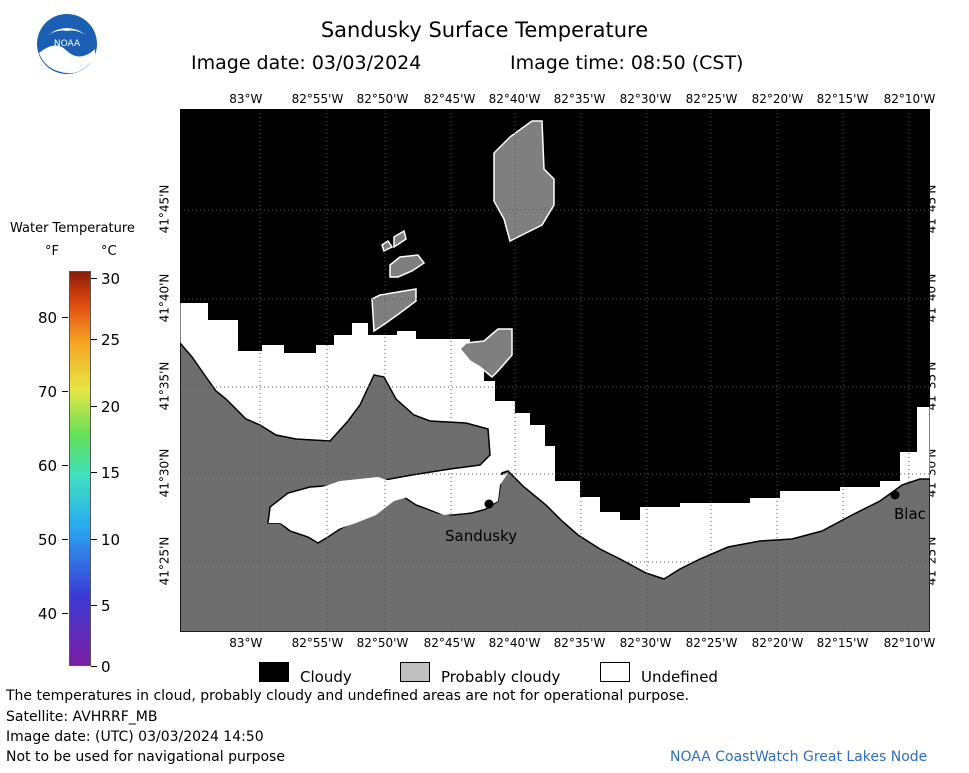  Describe the element at coordinates (501, 677) in the screenshot. I see `legend-probably-cloudy-label: Probably cloudy` at that location.